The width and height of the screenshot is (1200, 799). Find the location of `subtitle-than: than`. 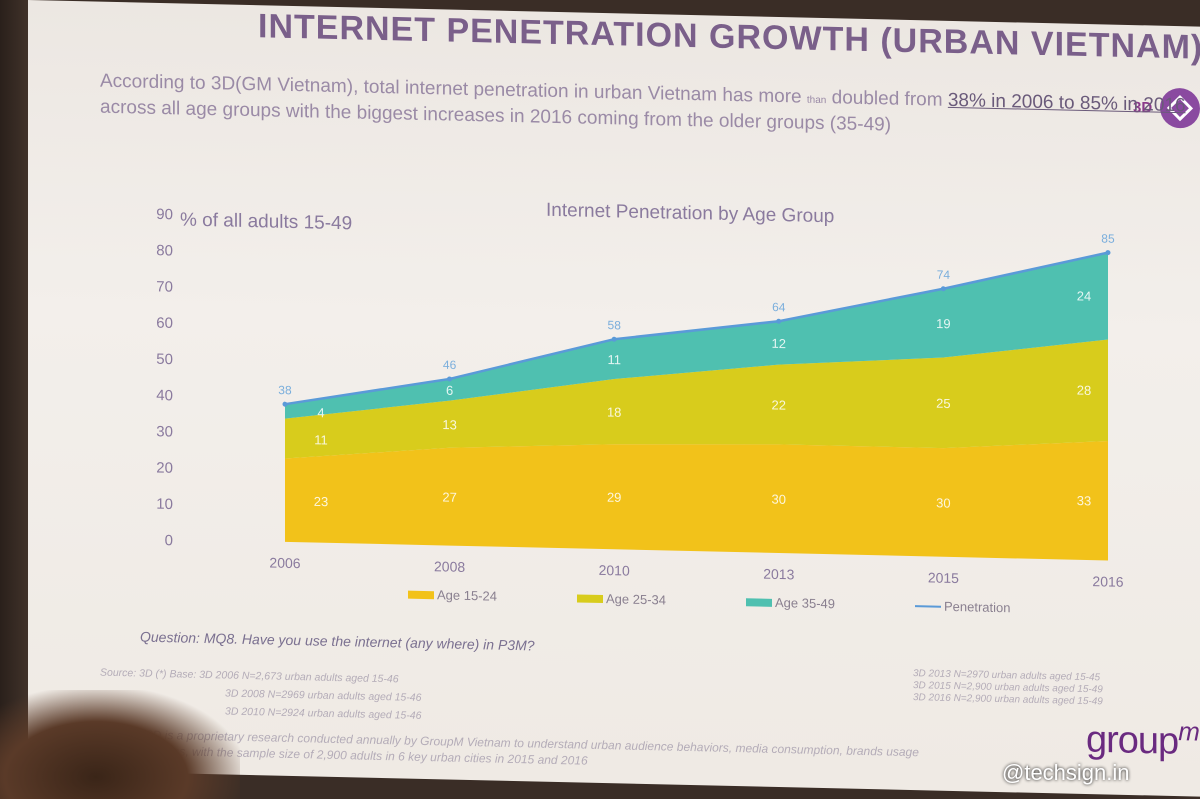

subtitle-than: than is located at coordinates (816, 100).